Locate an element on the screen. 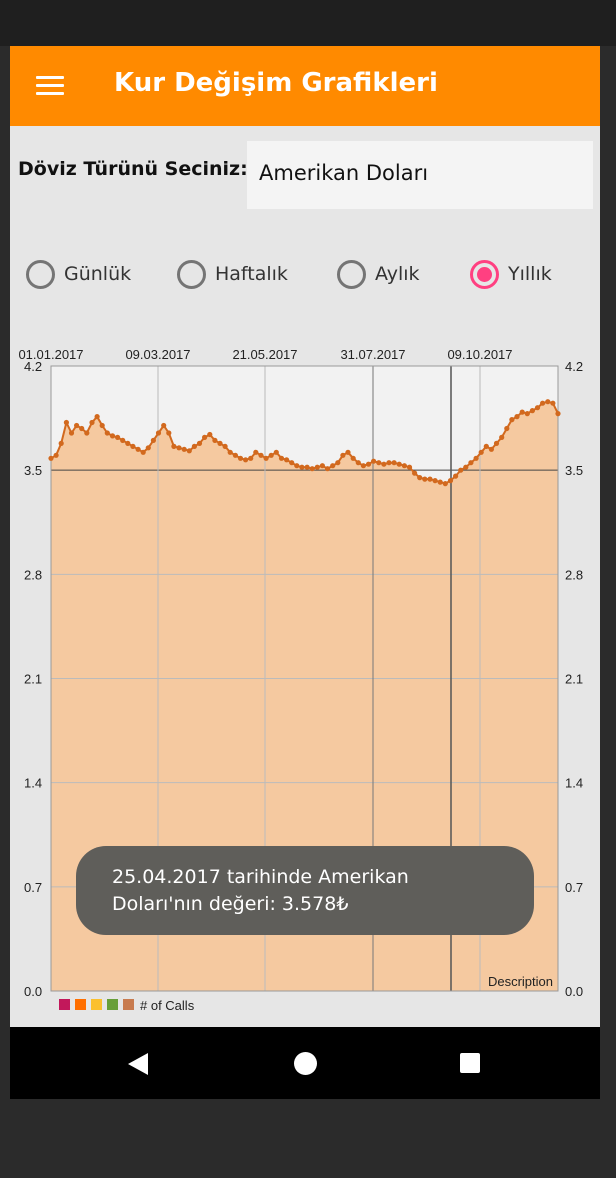 The image size is (616, 1178). y-tick-label-right: 2.1 is located at coordinates (574, 679).